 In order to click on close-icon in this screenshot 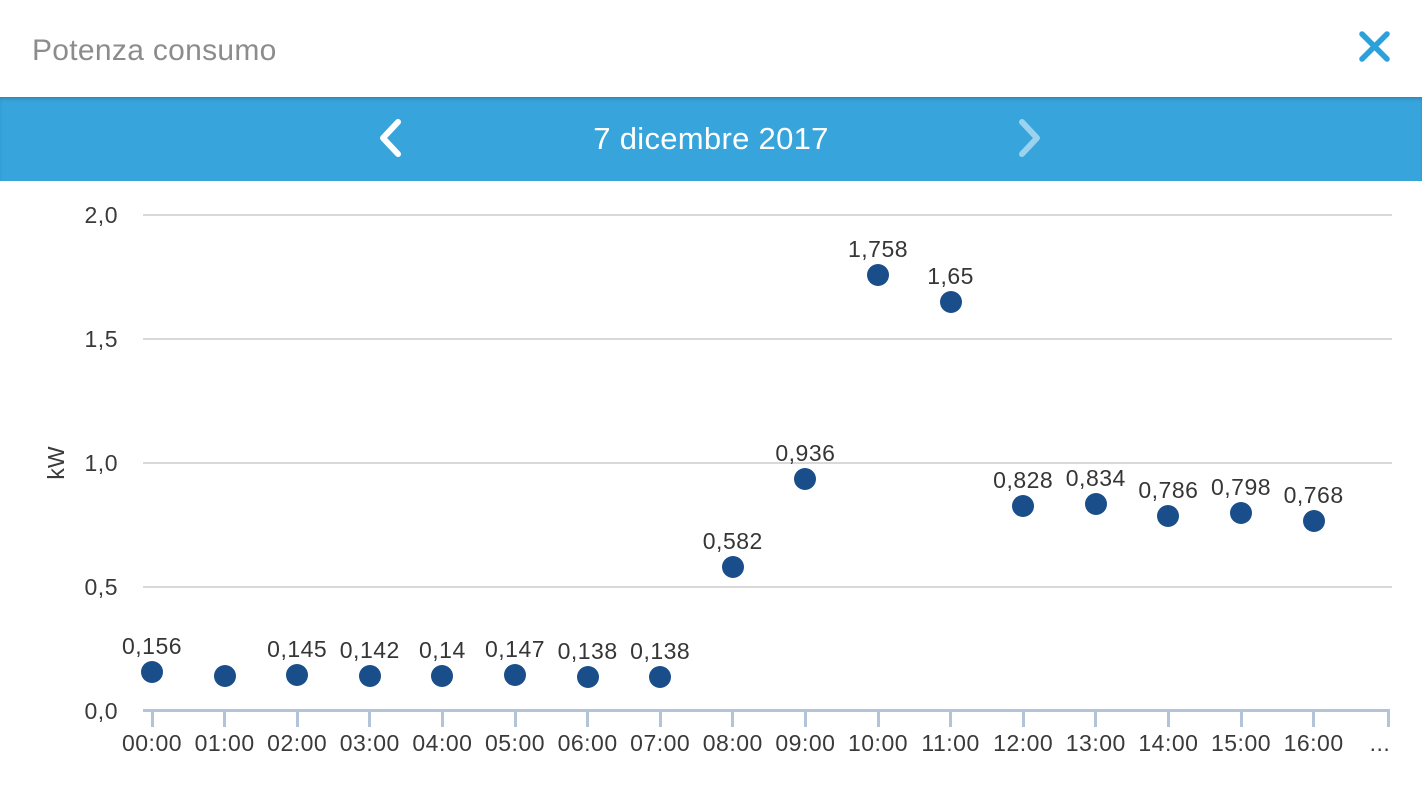, I will do `click(1374, 48)`.